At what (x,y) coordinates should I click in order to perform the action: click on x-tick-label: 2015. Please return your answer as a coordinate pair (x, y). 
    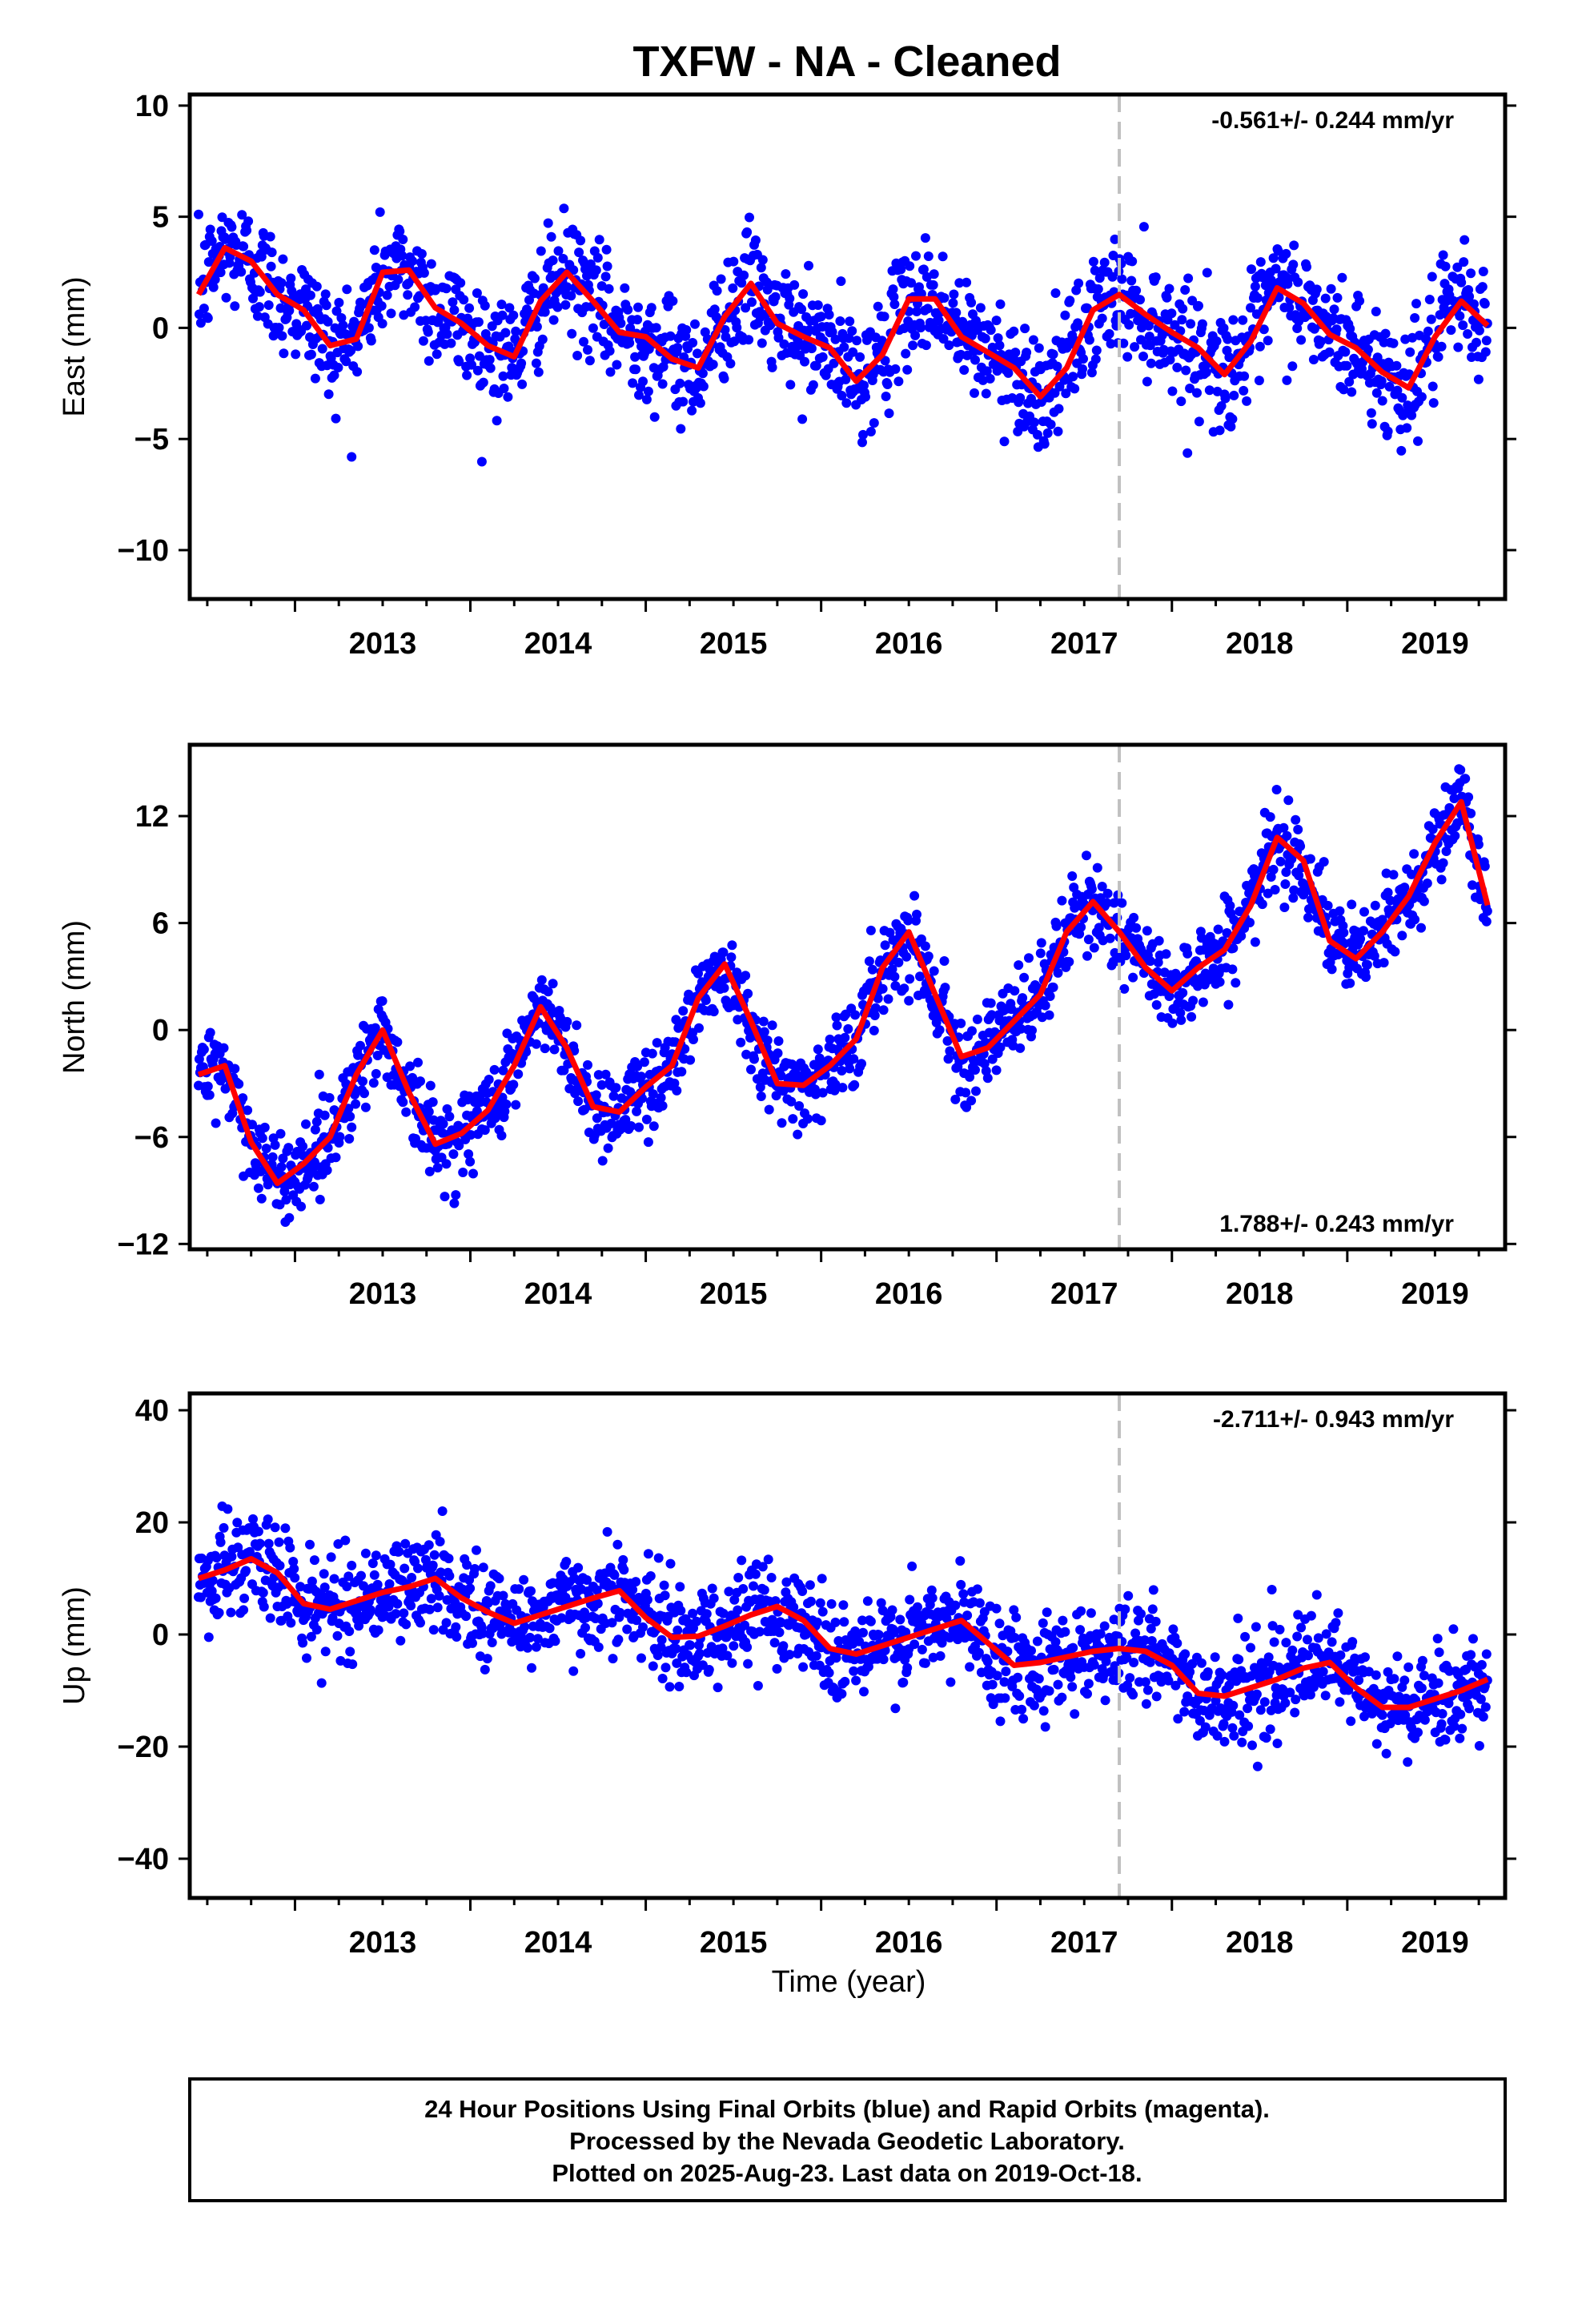
    Looking at the image, I should click on (734, 644).